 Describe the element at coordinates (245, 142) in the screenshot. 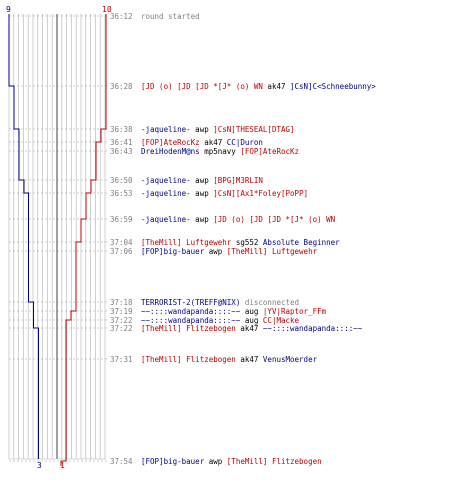

I see `event-message-part: CC|Duron` at that location.